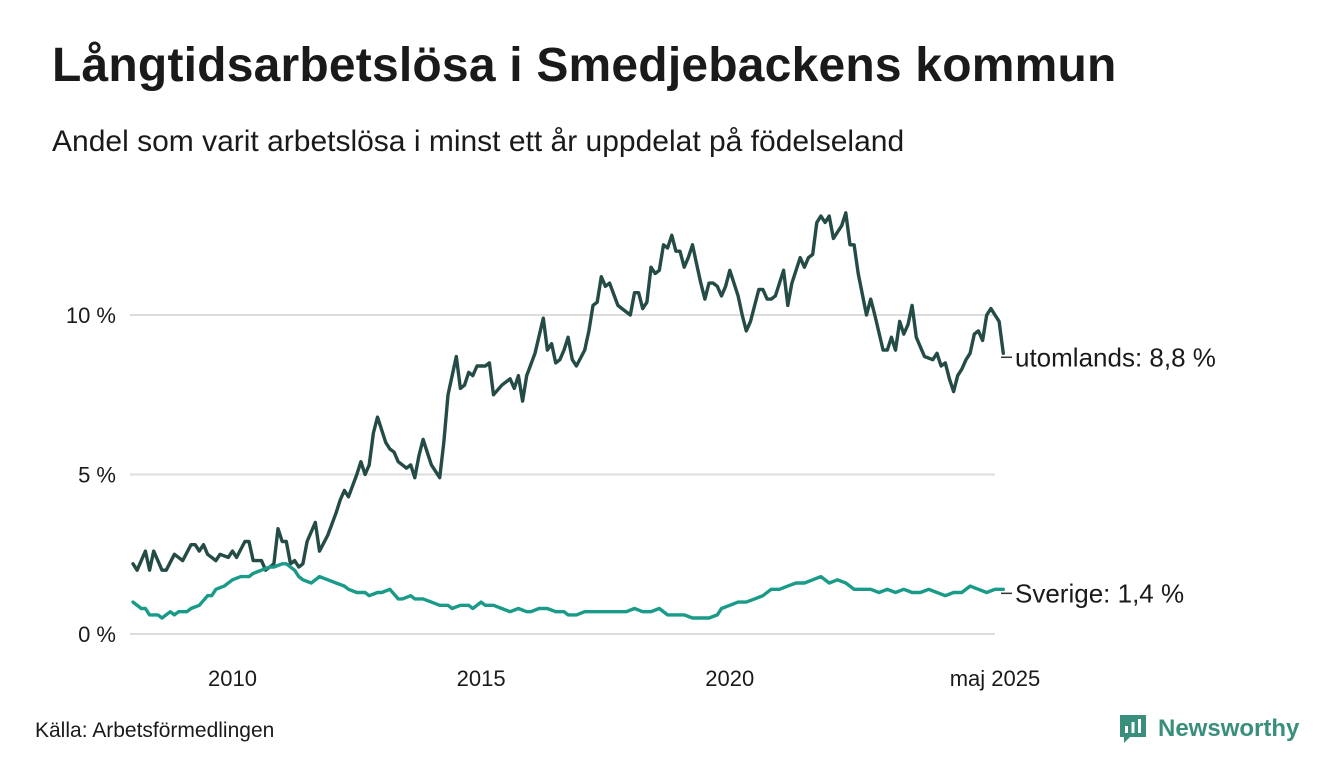 The image size is (1340, 780). I want to click on series-line-sverige, so click(568, 591).